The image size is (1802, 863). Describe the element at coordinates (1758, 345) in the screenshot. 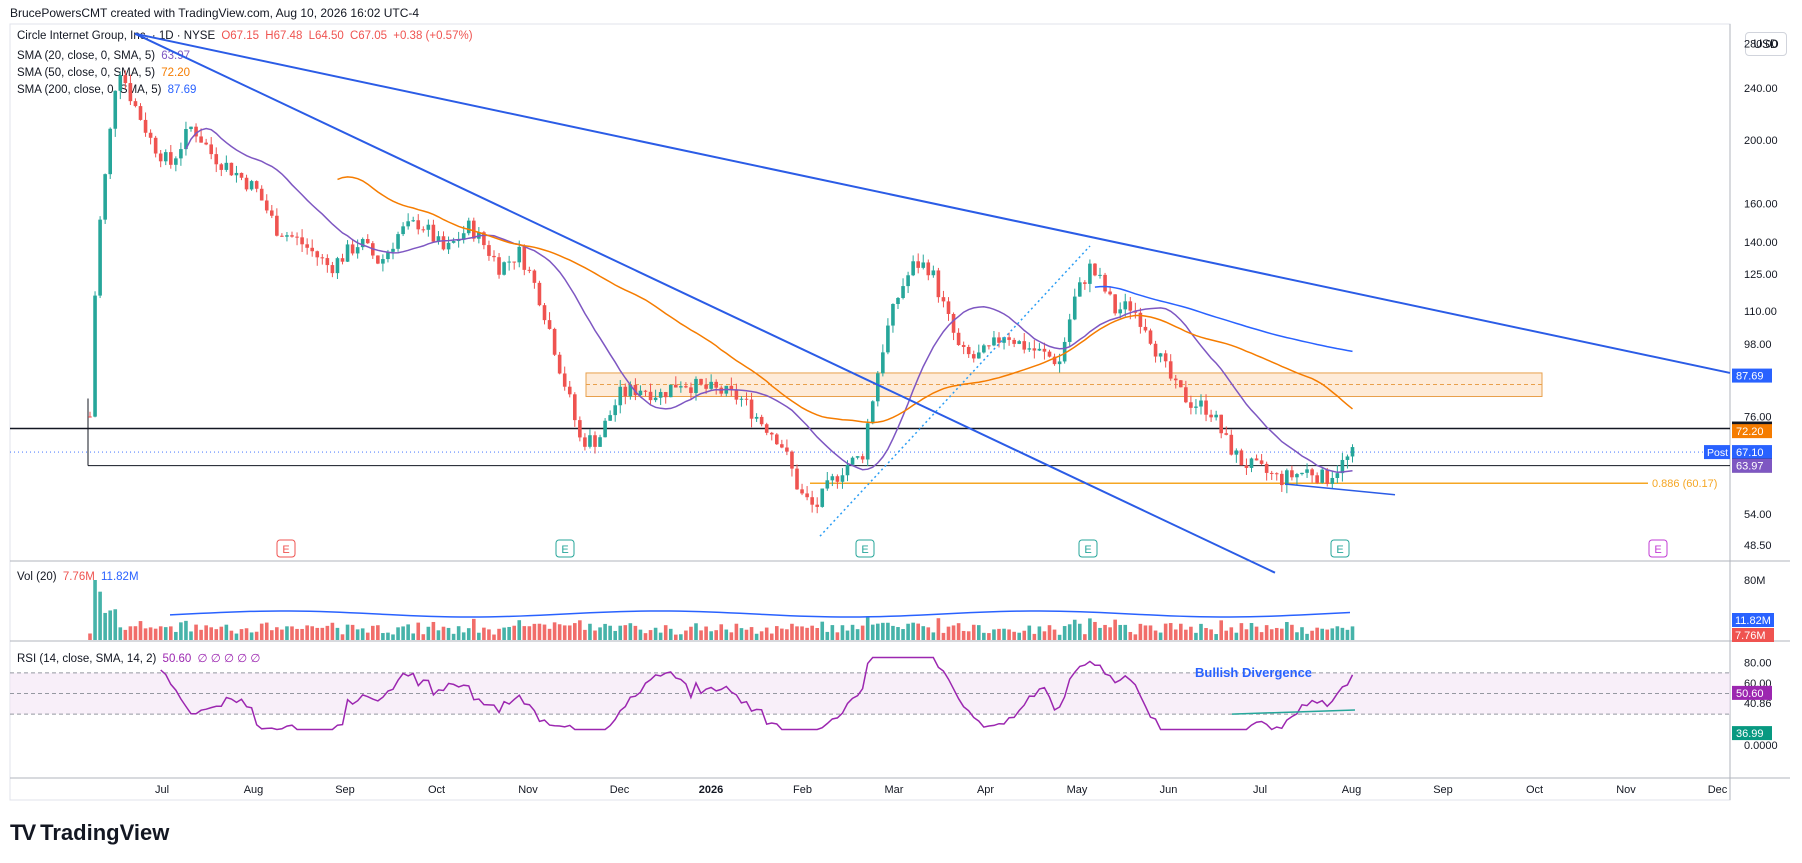

I see `price-axis-tick: 98.00` at that location.